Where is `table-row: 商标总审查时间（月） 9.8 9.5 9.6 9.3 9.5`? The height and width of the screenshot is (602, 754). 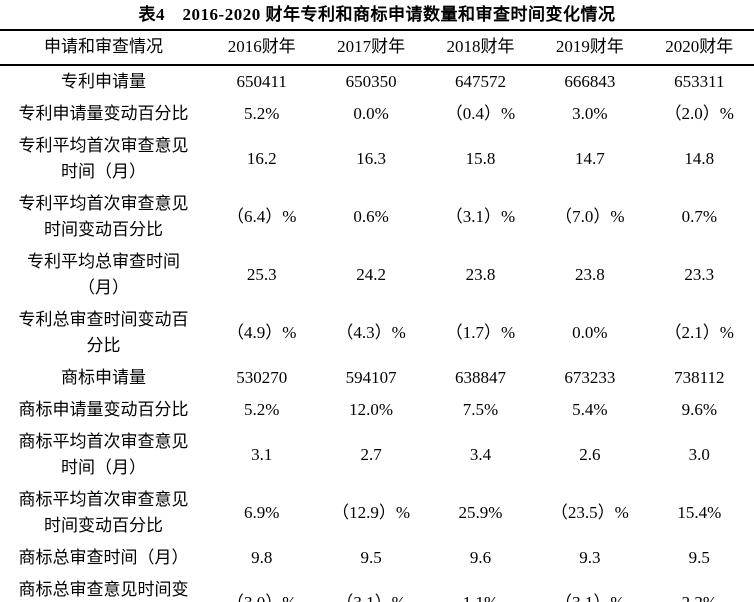
table-row: 商标总审查时间（月） 9.8 9.5 9.6 9.3 9.5 is located at coordinates (377, 558).